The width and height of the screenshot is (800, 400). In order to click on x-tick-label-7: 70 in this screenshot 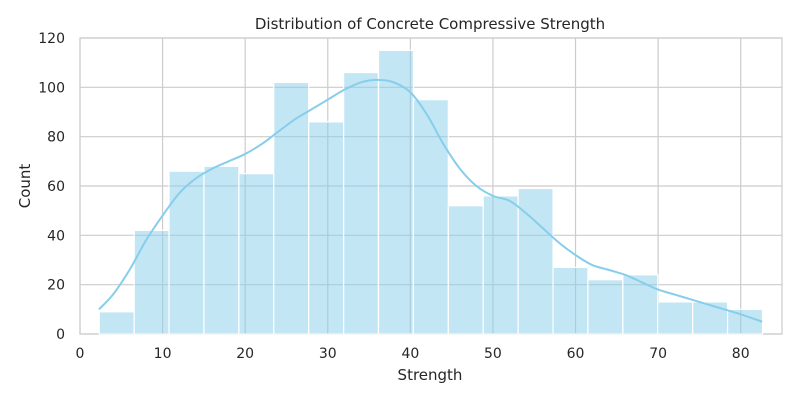, I will do `click(658, 354)`.